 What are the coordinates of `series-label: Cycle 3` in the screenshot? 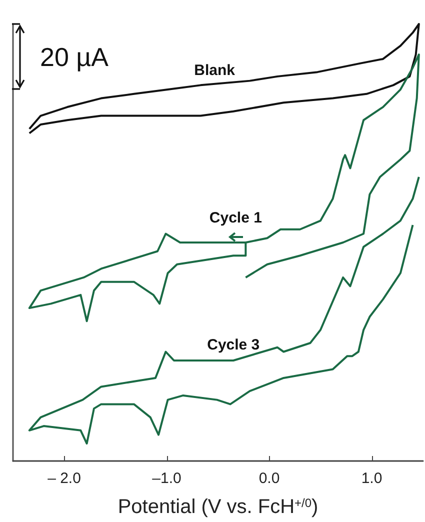 It's located at (233, 345).